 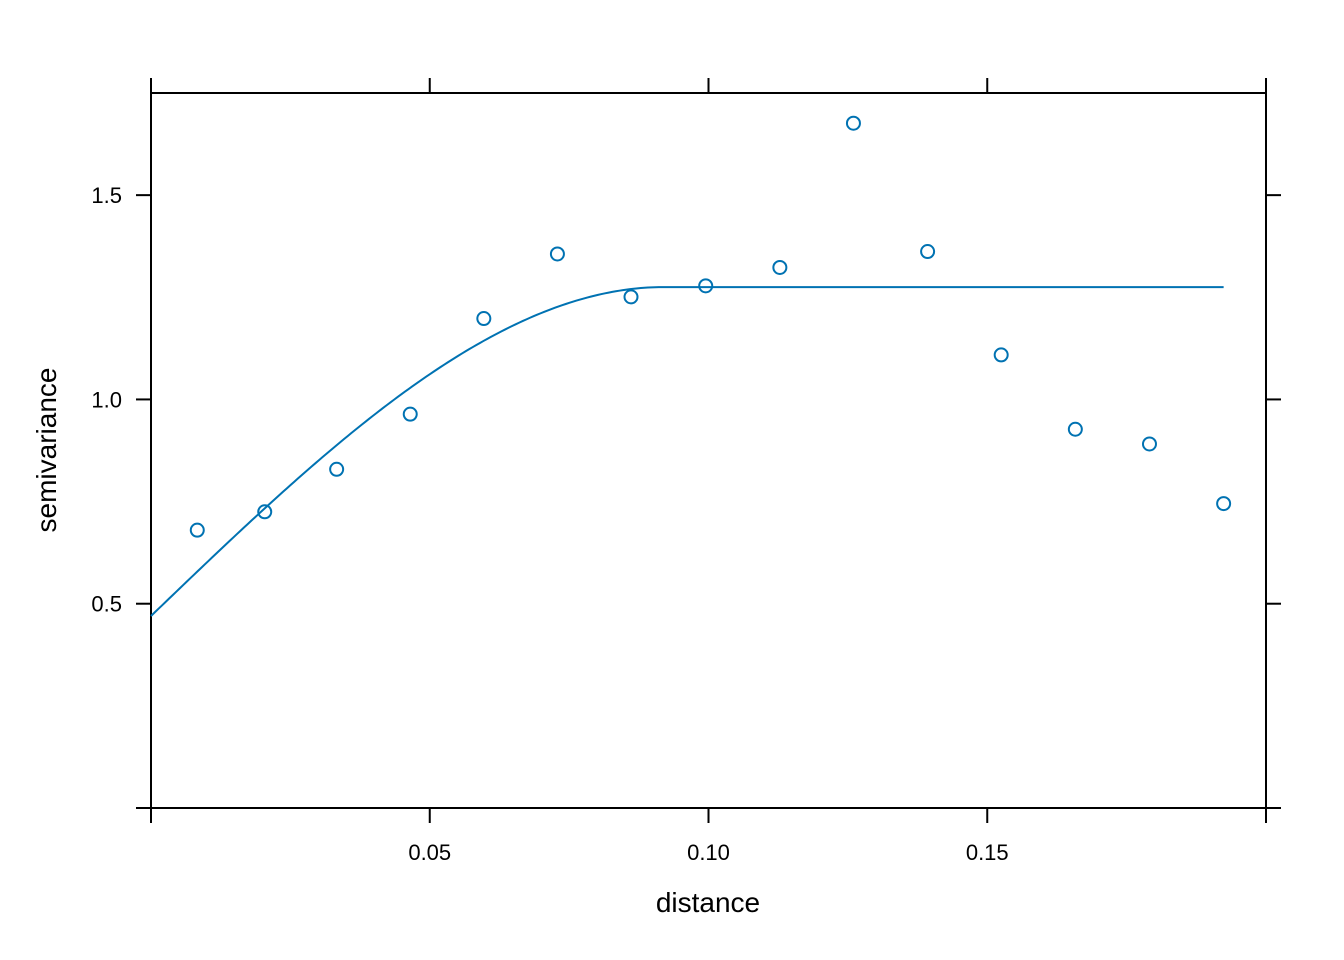 I want to click on y-tick-label: 0.5, so click(x=106, y=604).